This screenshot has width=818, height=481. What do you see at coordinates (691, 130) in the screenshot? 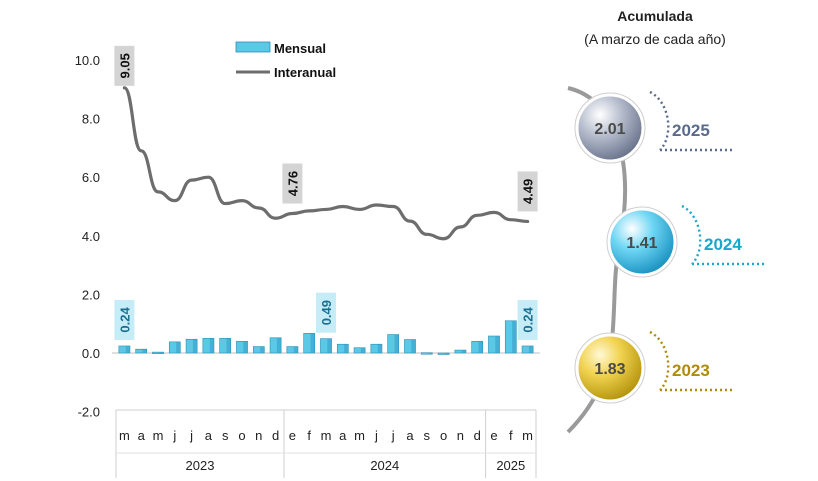
I see `bubble-year-label: 2025` at bounding box center [691, 130].